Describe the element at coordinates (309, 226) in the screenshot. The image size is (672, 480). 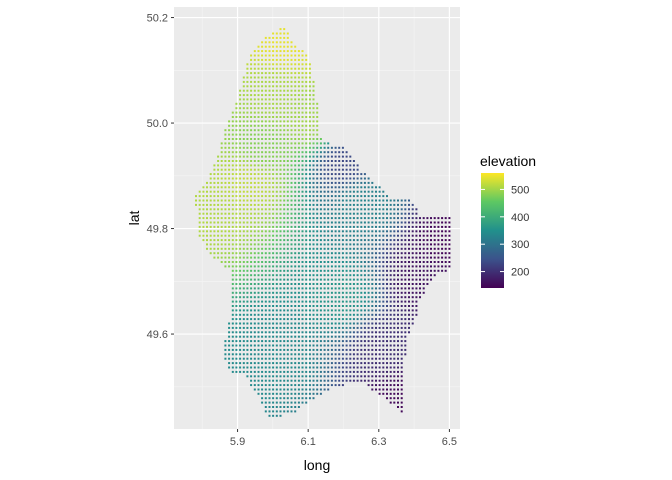
I see `data-point-2093` at that location.